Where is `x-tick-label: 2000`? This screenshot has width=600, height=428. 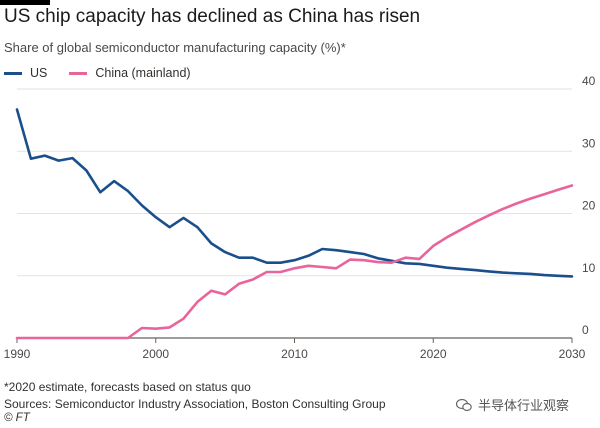 x-tick-label: 2000 is located at coordinates (155, 354).